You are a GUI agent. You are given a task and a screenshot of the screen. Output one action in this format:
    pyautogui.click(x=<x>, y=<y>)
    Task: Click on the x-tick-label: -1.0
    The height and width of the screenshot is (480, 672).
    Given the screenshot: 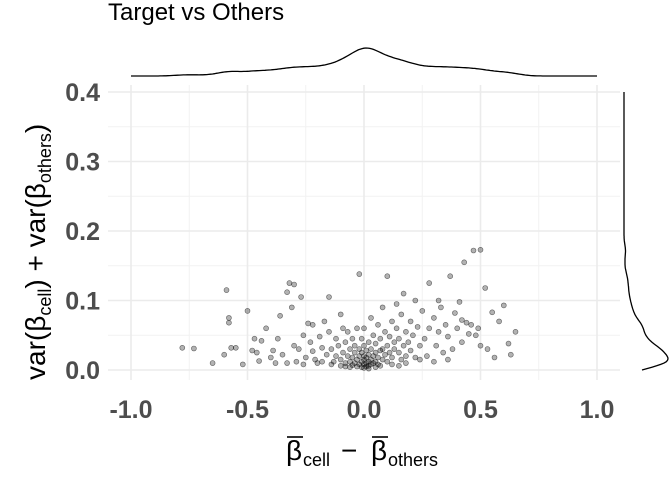 What is the action you would take?
    pyautogui.click(x=130, y=410)
    